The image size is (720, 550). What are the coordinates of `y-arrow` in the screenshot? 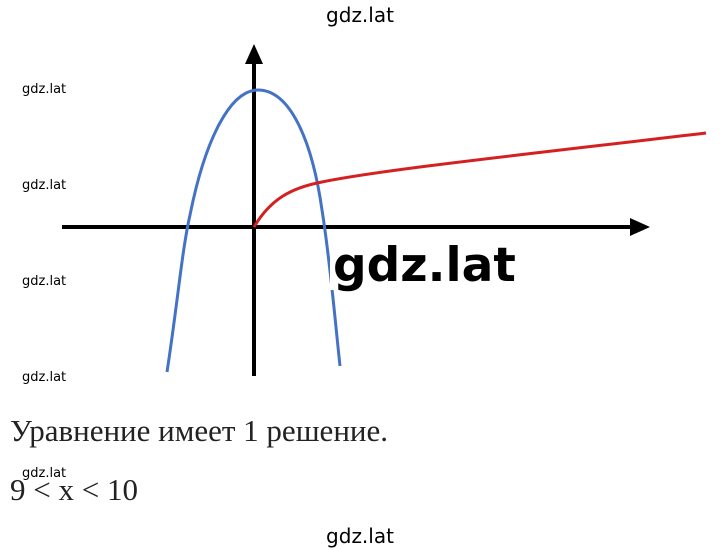 It's located at (254, 54).